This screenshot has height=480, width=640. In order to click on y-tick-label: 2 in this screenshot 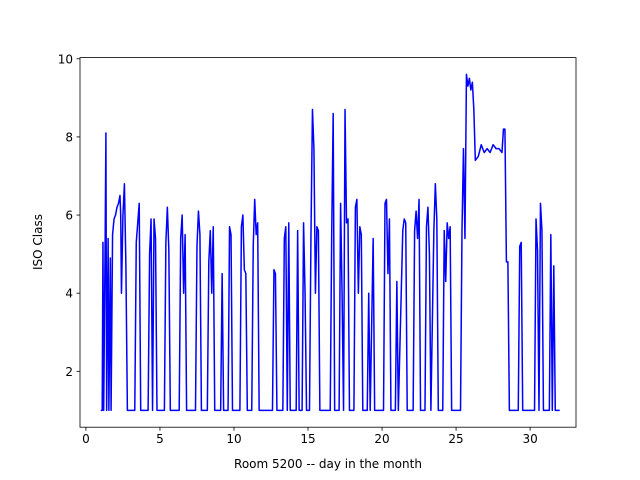, I will do `click(69, 372)`.